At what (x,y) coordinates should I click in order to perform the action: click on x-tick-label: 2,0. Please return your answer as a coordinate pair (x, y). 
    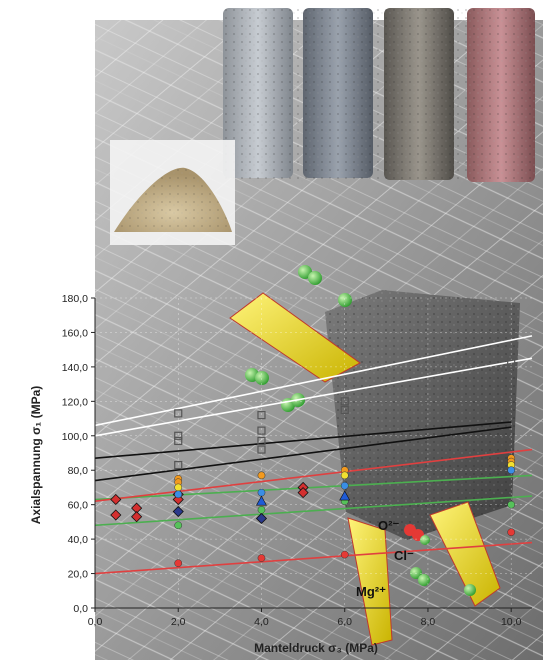
    Looking at the image, I should click on (178, 622).